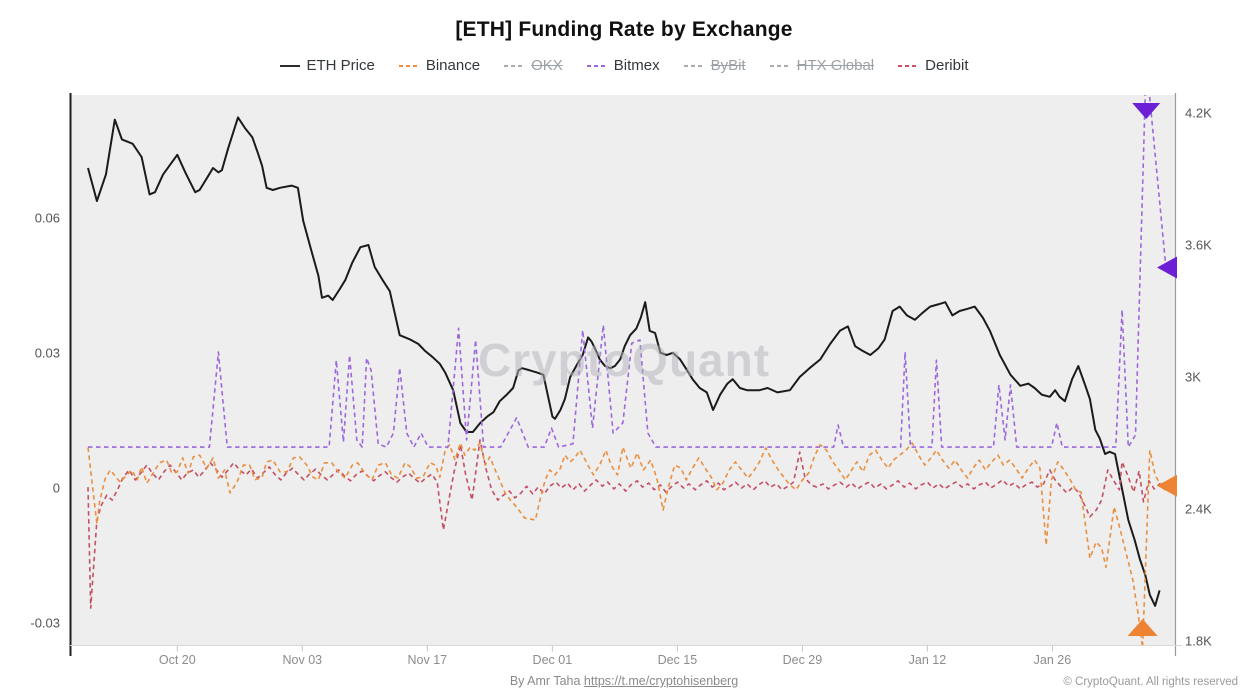  I want to click on copyright: © CryptoQuant. All rights reserved, so click(1150, 682).